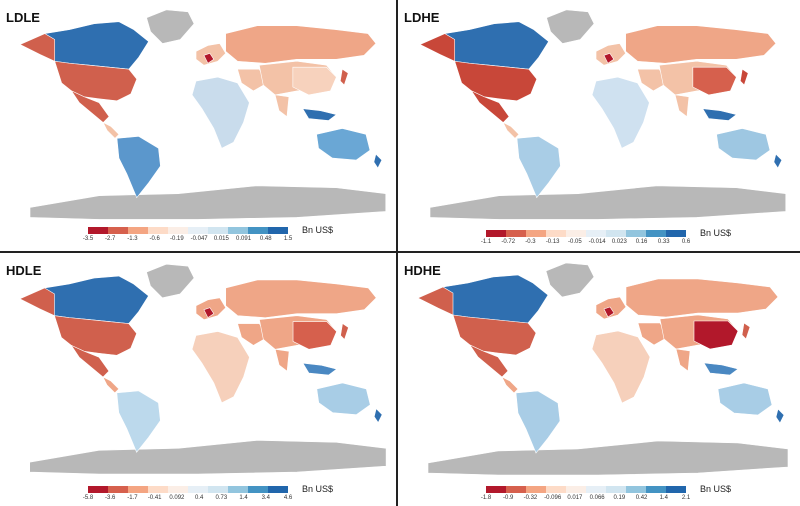  I want to click on legend-ticks: -5.8 -3.6 -1.7 -0.41 0.092 0.4 0.73 1.4 3.4 4.6, so click(187, 500).